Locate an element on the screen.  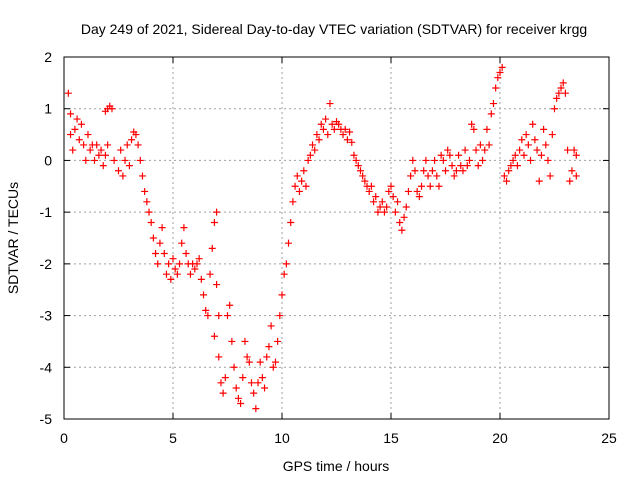
x-tick-label: 0 is located at coordinates (64, 438).